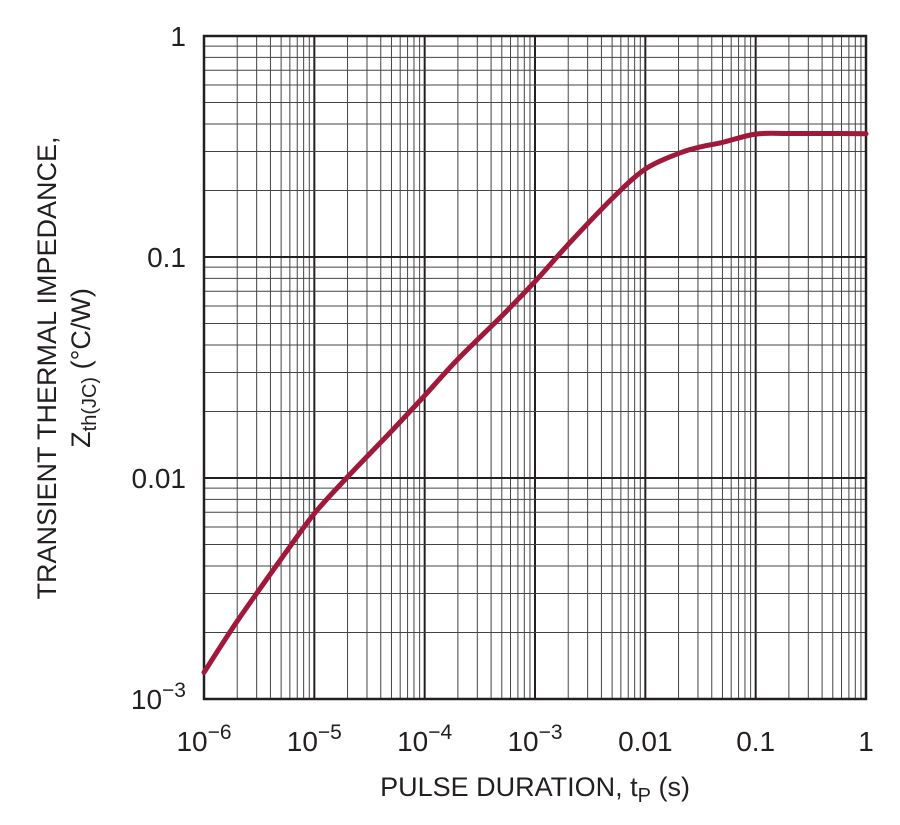 This screenshot has height=825, width=900. I want to click on x-axis-label-main: PULSE DURATION, t, so click(509, 787).